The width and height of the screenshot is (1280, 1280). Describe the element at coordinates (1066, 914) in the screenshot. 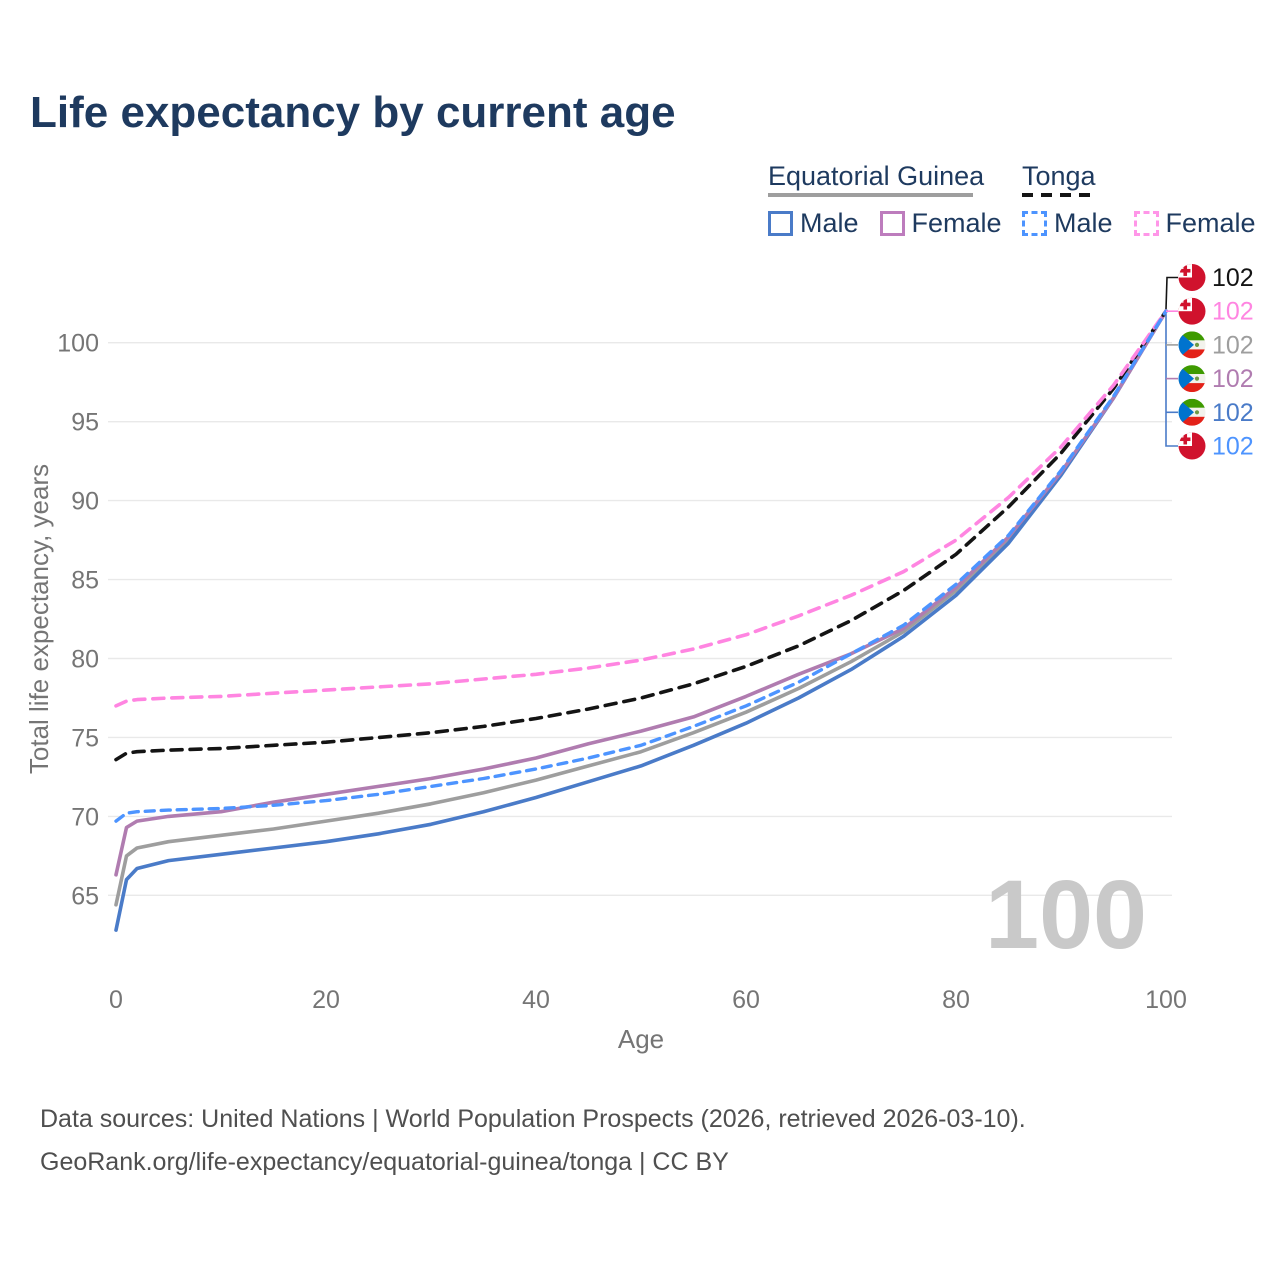

I see `age-watermark: 100` at that location.